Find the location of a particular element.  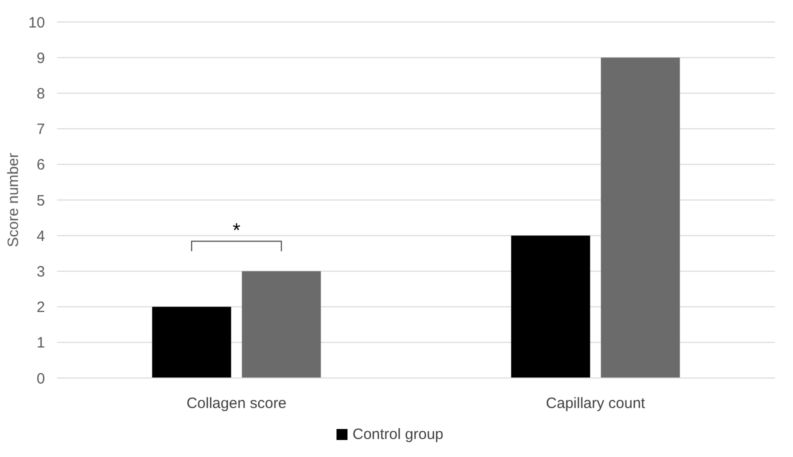

y-tick-label: 4 is located at coordinates (40, 236).